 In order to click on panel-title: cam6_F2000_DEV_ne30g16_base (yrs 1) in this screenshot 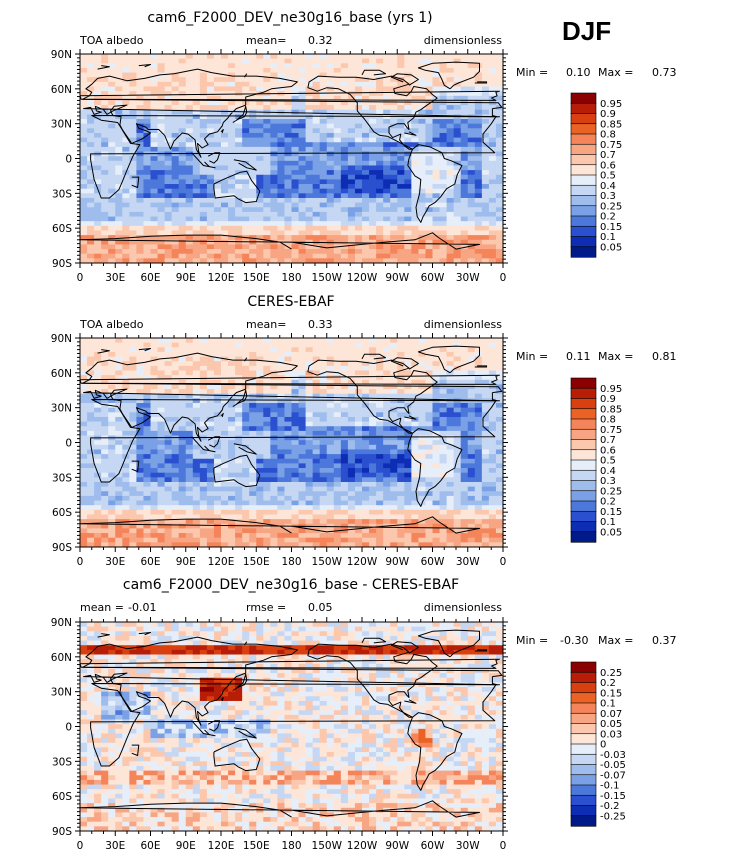, I will do `click(289, 18)`.